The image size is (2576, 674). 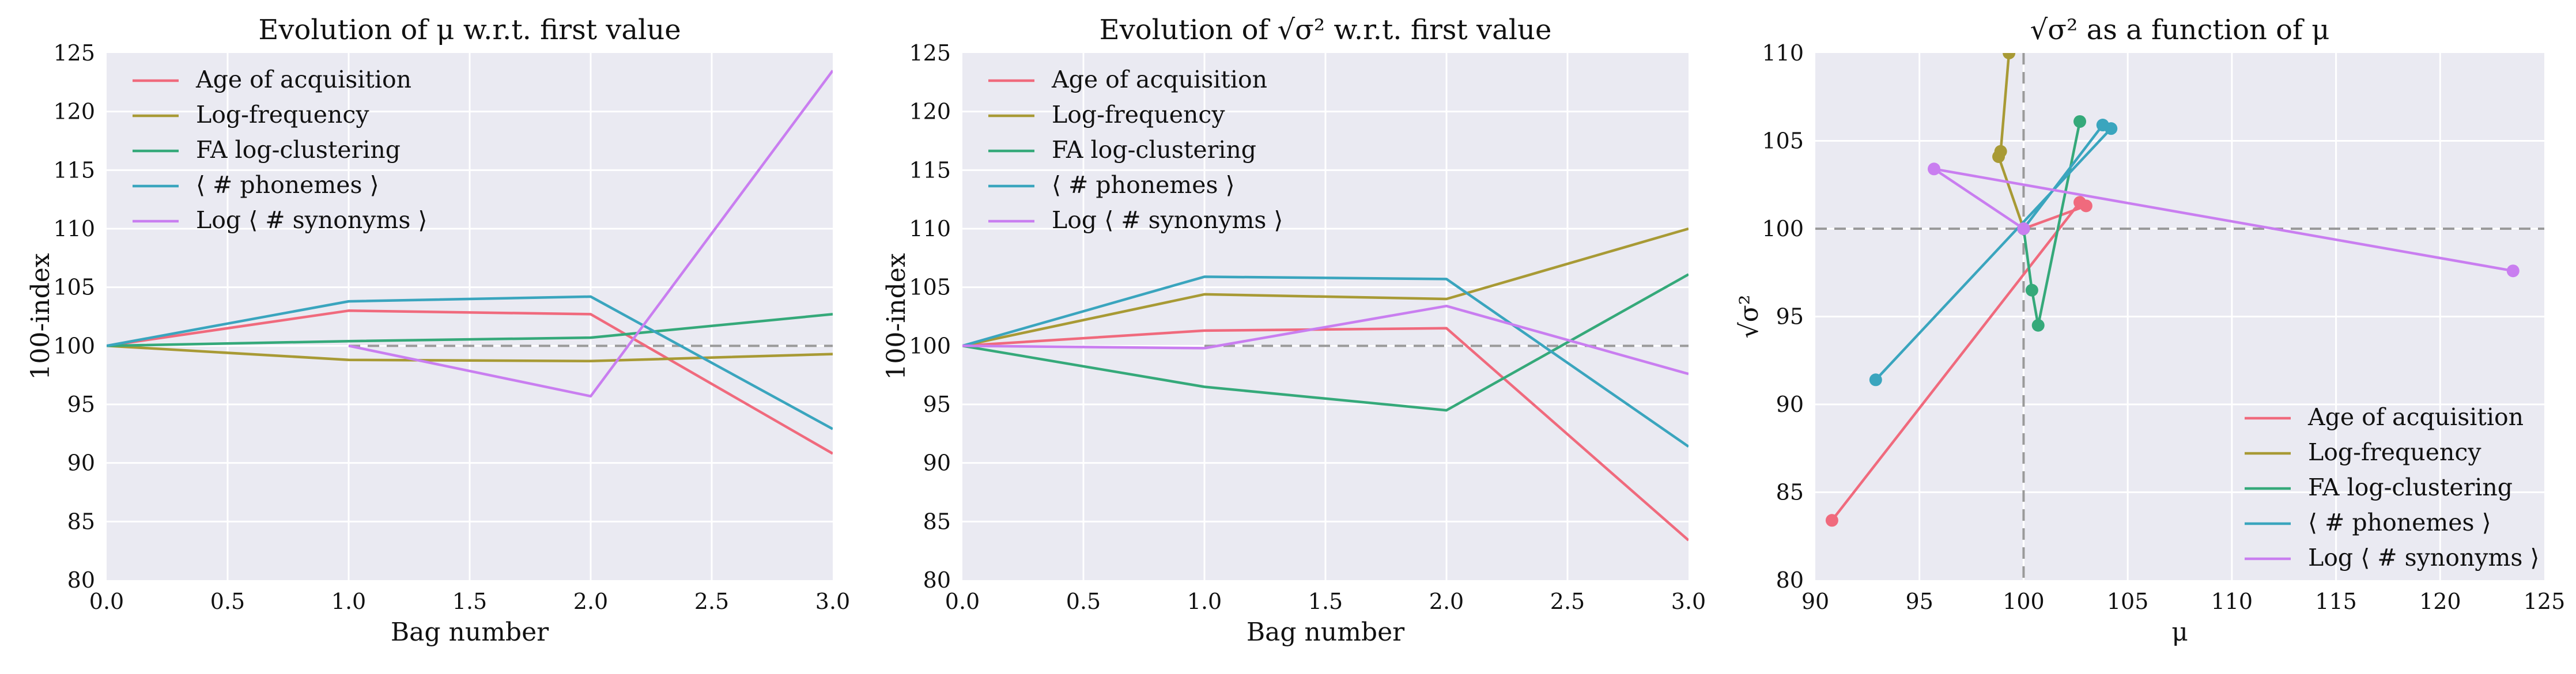 I want to click on x-tick-label: 125, so click(x=2545, y=601).